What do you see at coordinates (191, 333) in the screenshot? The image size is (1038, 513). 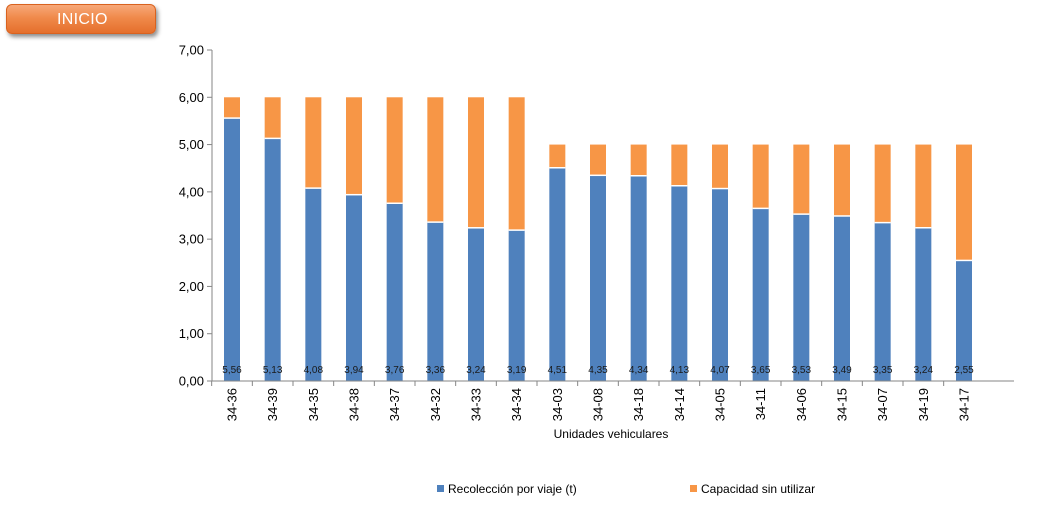 I see `y-tick-label: 1,00` at bounding box center [191, 333].